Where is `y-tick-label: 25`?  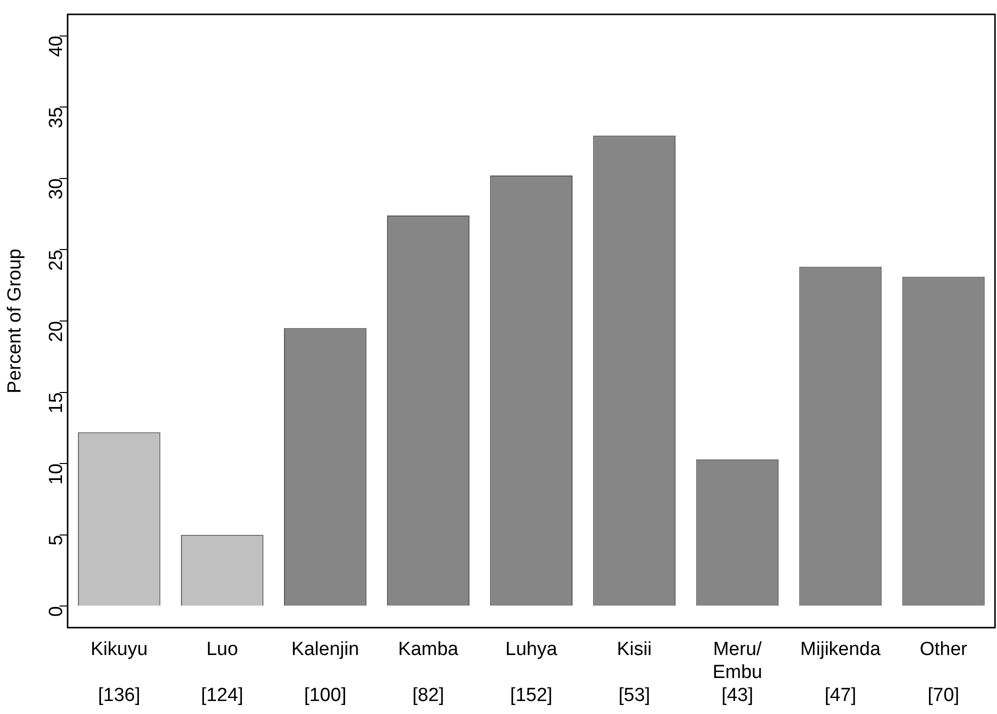 y-tick-label: 25 is located at coordinates (56, 260).